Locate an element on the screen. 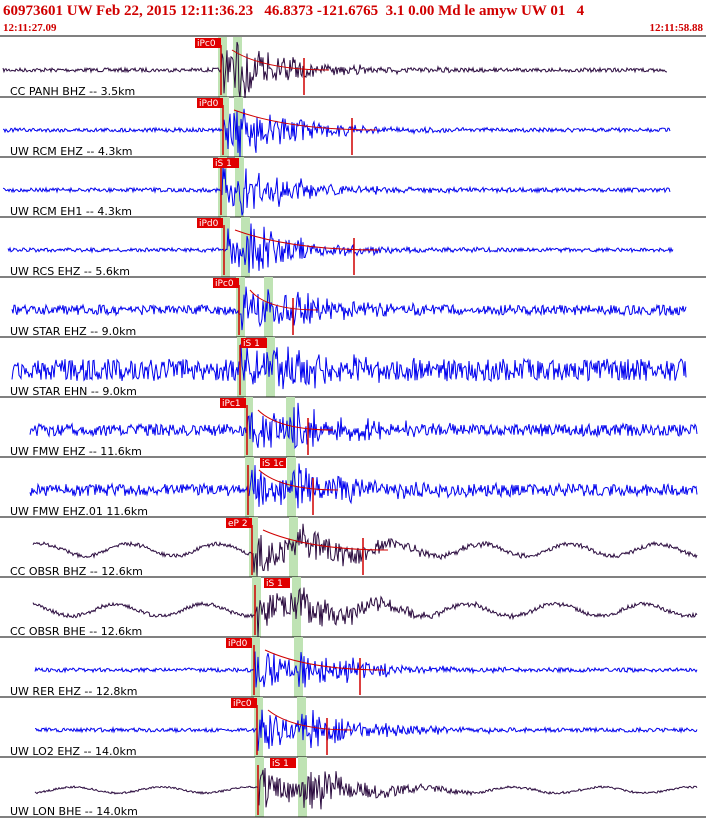 This screenshot has width=706, height=818. trace-label: UW STAR EHZ -- 9.0km is located at coordinates (73, 331).